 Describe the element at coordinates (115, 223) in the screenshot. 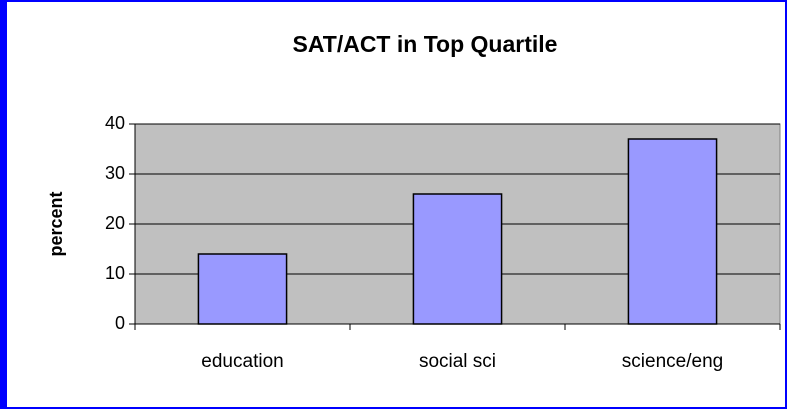

I see `y-tick-label: 20` at that location.